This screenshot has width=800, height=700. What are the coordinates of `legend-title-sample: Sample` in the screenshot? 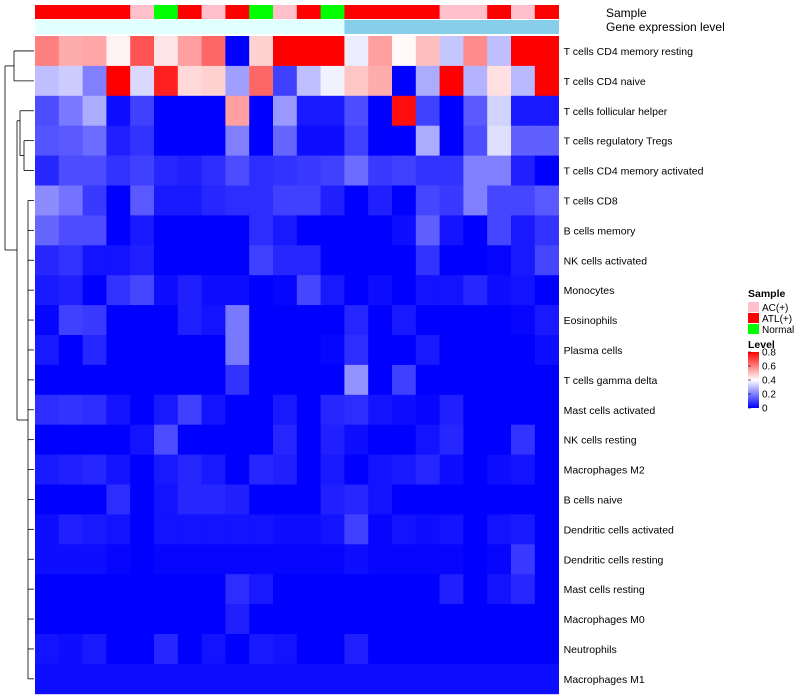 It's located at (767, 294).